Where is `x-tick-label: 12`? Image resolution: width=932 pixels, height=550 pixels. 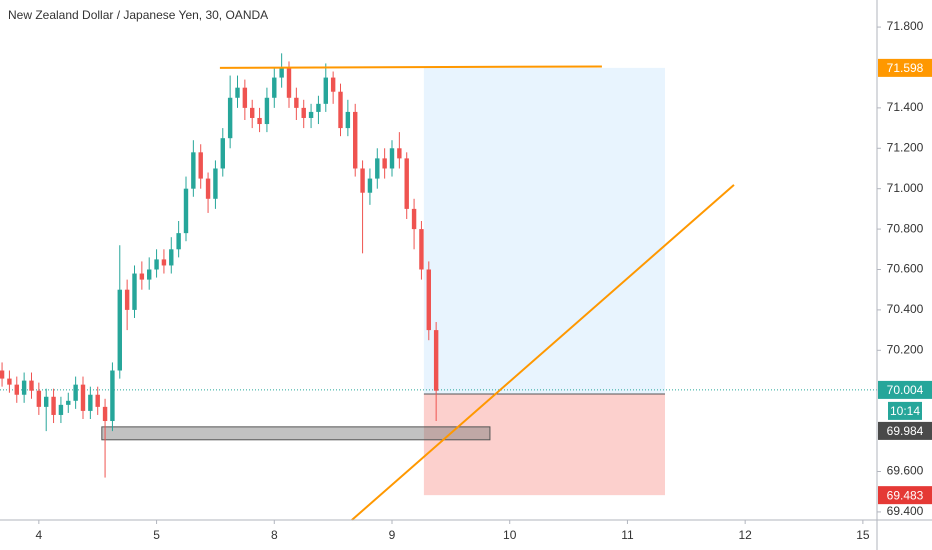
x-tick-label: 12 is located at coordinates (745, 535).